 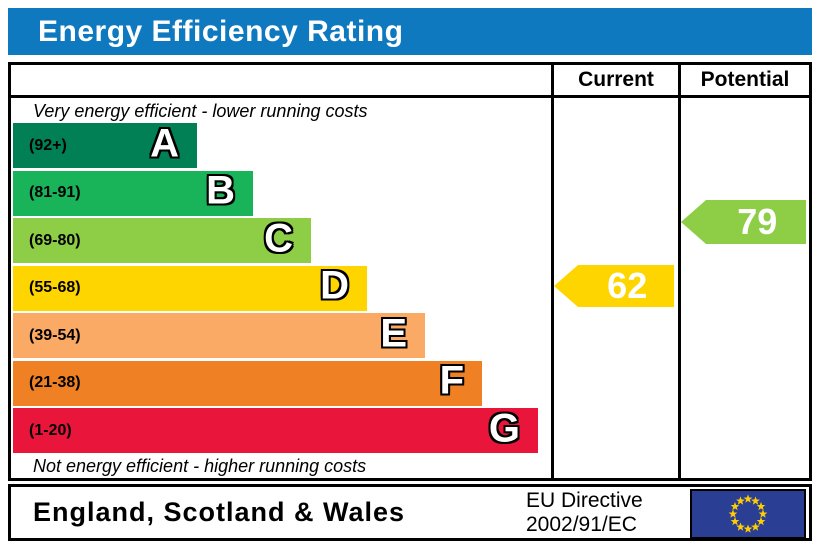 I want to click on potential-rating-arrow: 79, so click(x=743, y=222).